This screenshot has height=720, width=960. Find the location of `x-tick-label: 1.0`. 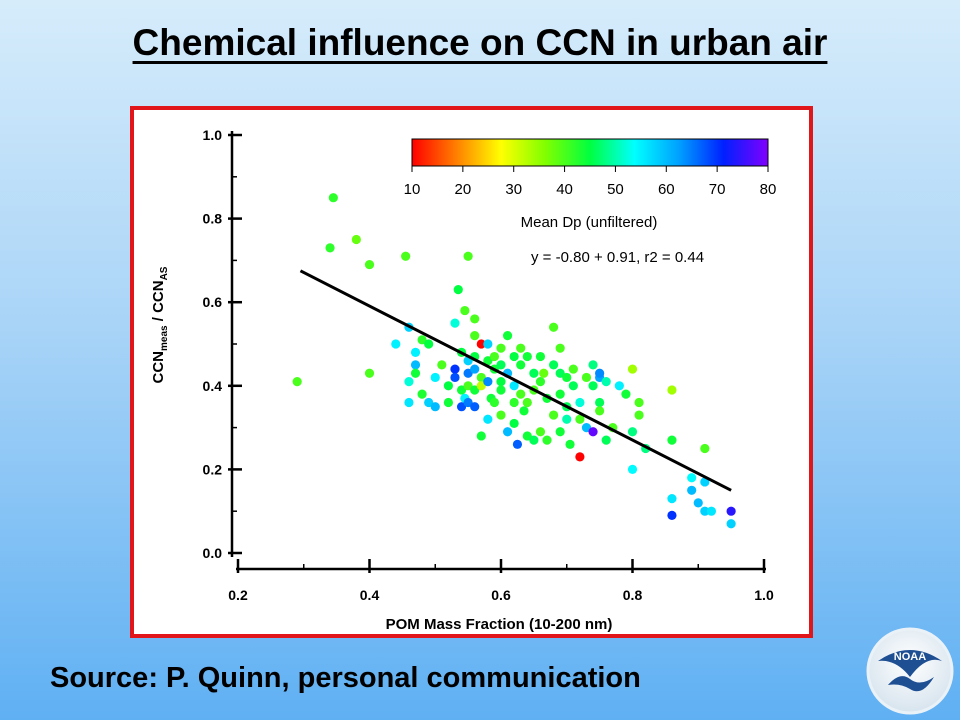

x-tick-label: 1.0 is located at coordinates (764, 595).